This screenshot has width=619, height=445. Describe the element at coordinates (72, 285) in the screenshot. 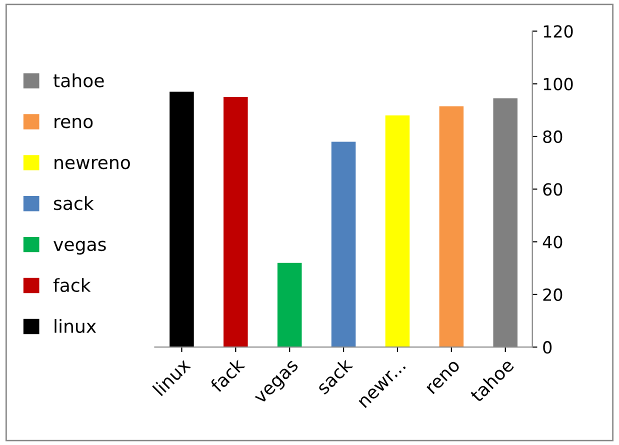

I see `legend-label: fack` at that location.